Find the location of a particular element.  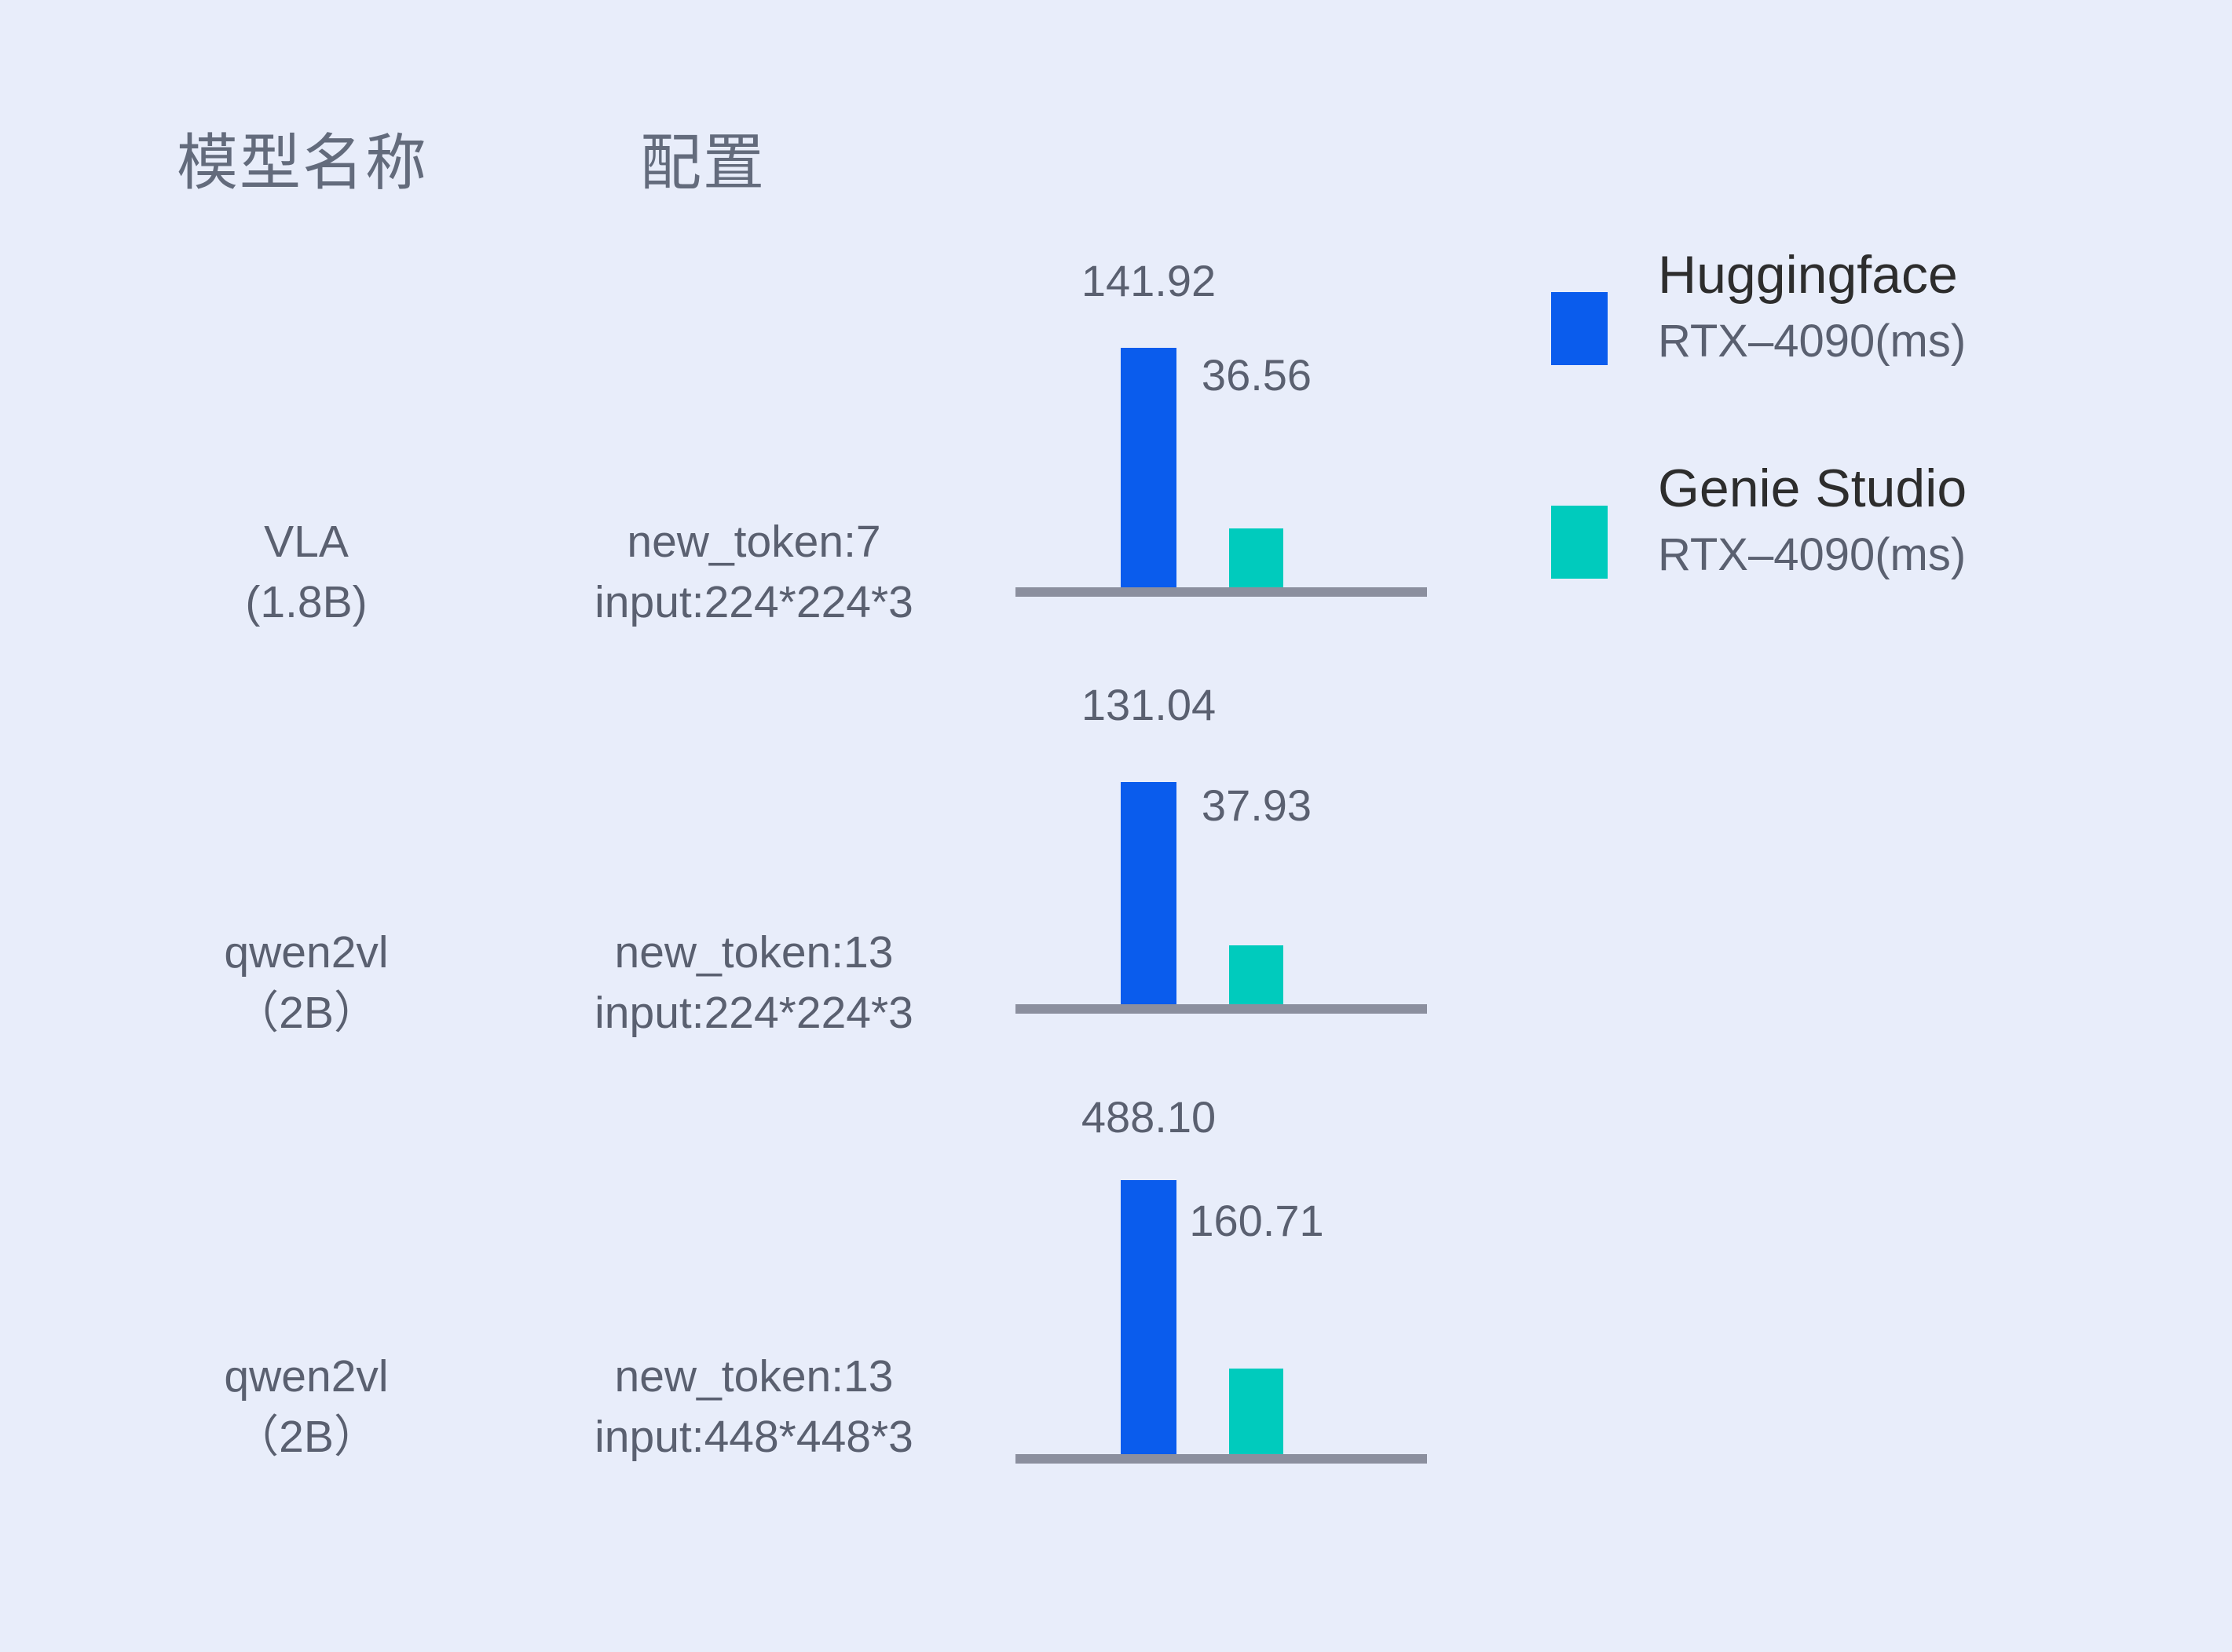

legend-text-huggingface: Huggingface RTX–4090(ms) is located at coordinates (1878, 306).